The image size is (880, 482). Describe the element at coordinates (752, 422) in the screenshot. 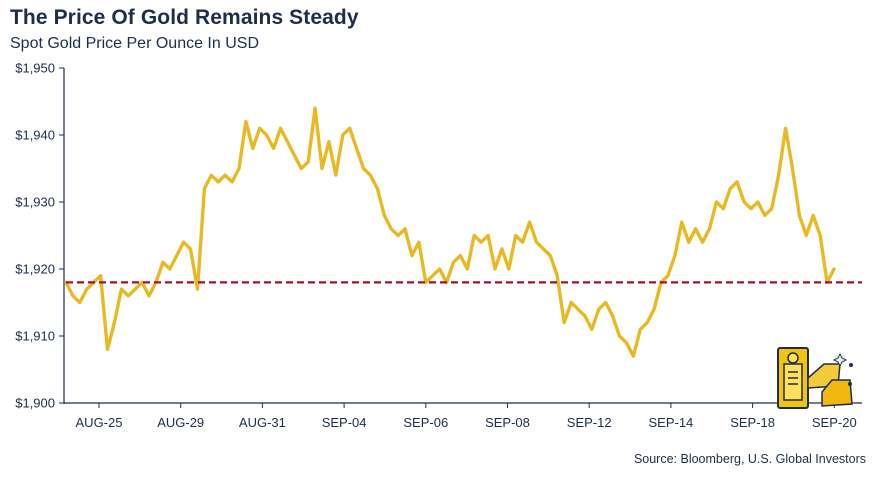

I see `x-tick-label: SEP-18` at that location.